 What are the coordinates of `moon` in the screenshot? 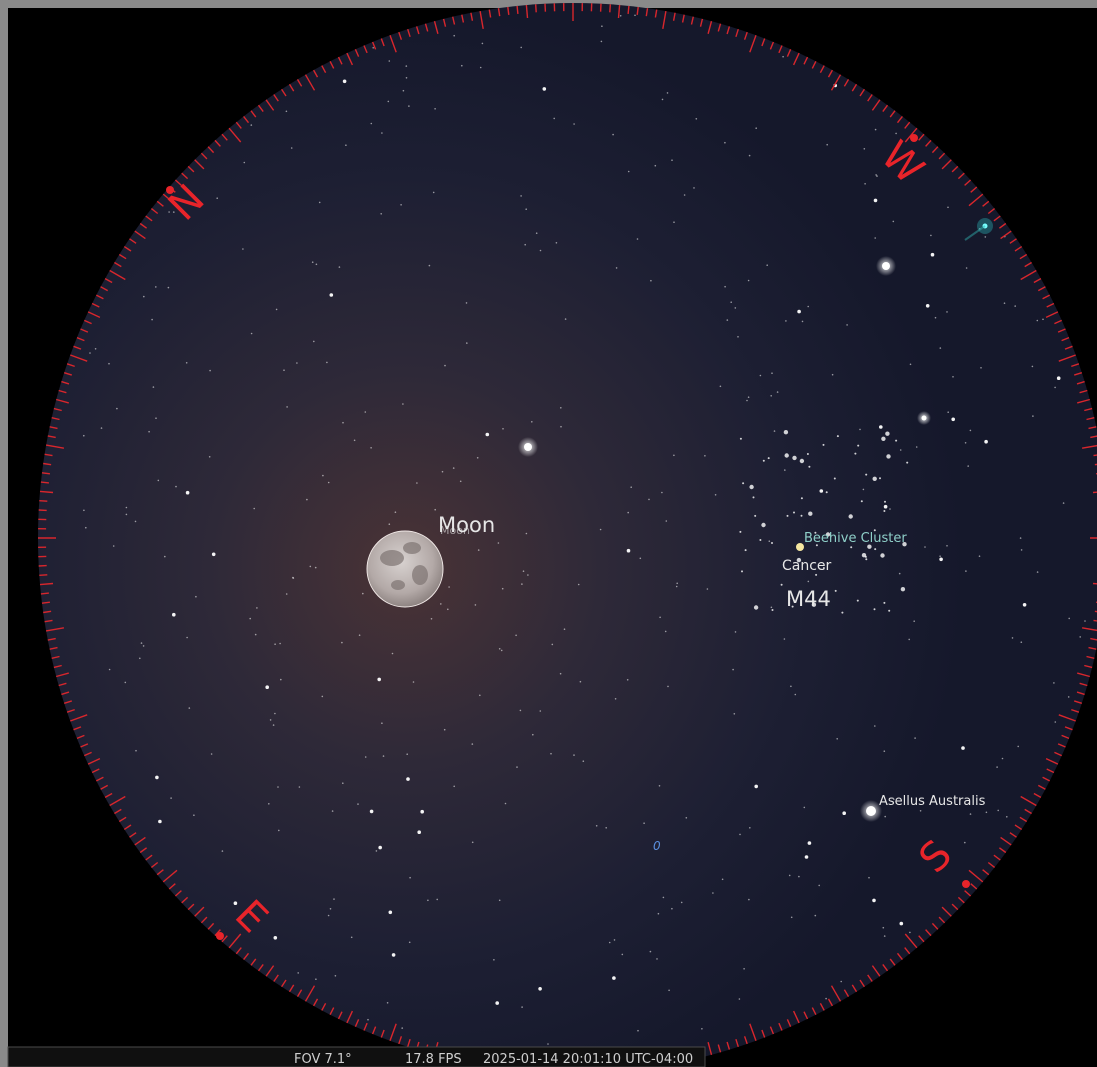 It's located at (405, 569).